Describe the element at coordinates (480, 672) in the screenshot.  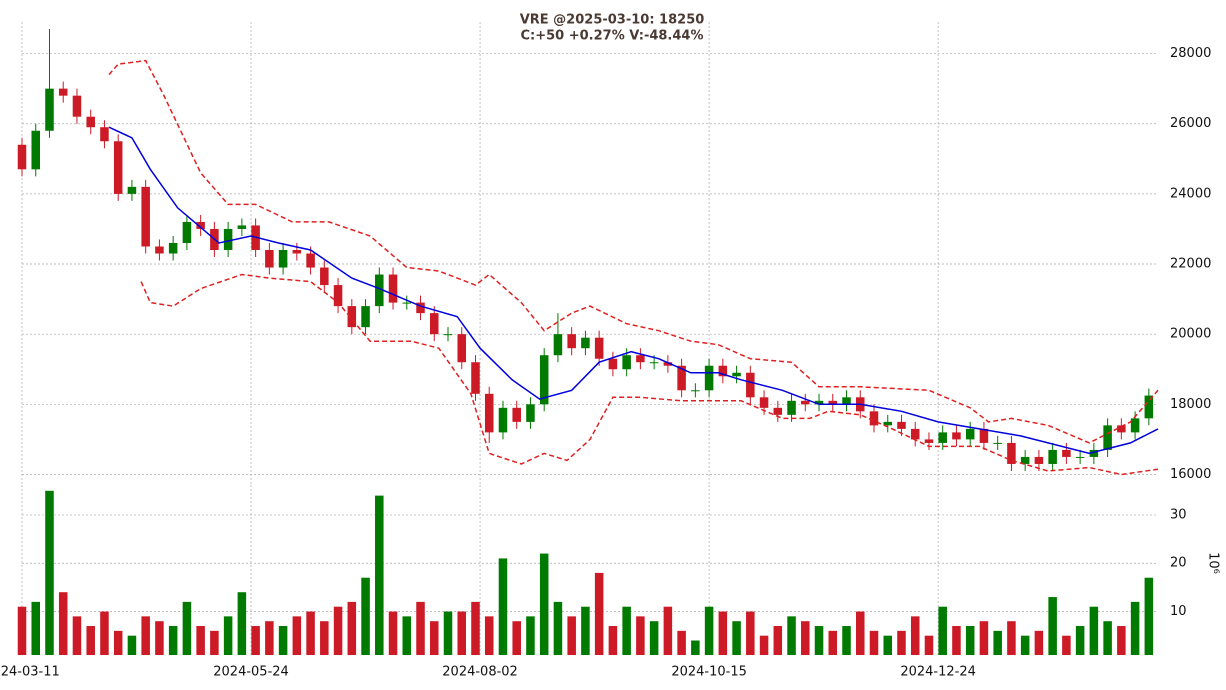
I see `x-tick-label: 2024-08-02` at that location.